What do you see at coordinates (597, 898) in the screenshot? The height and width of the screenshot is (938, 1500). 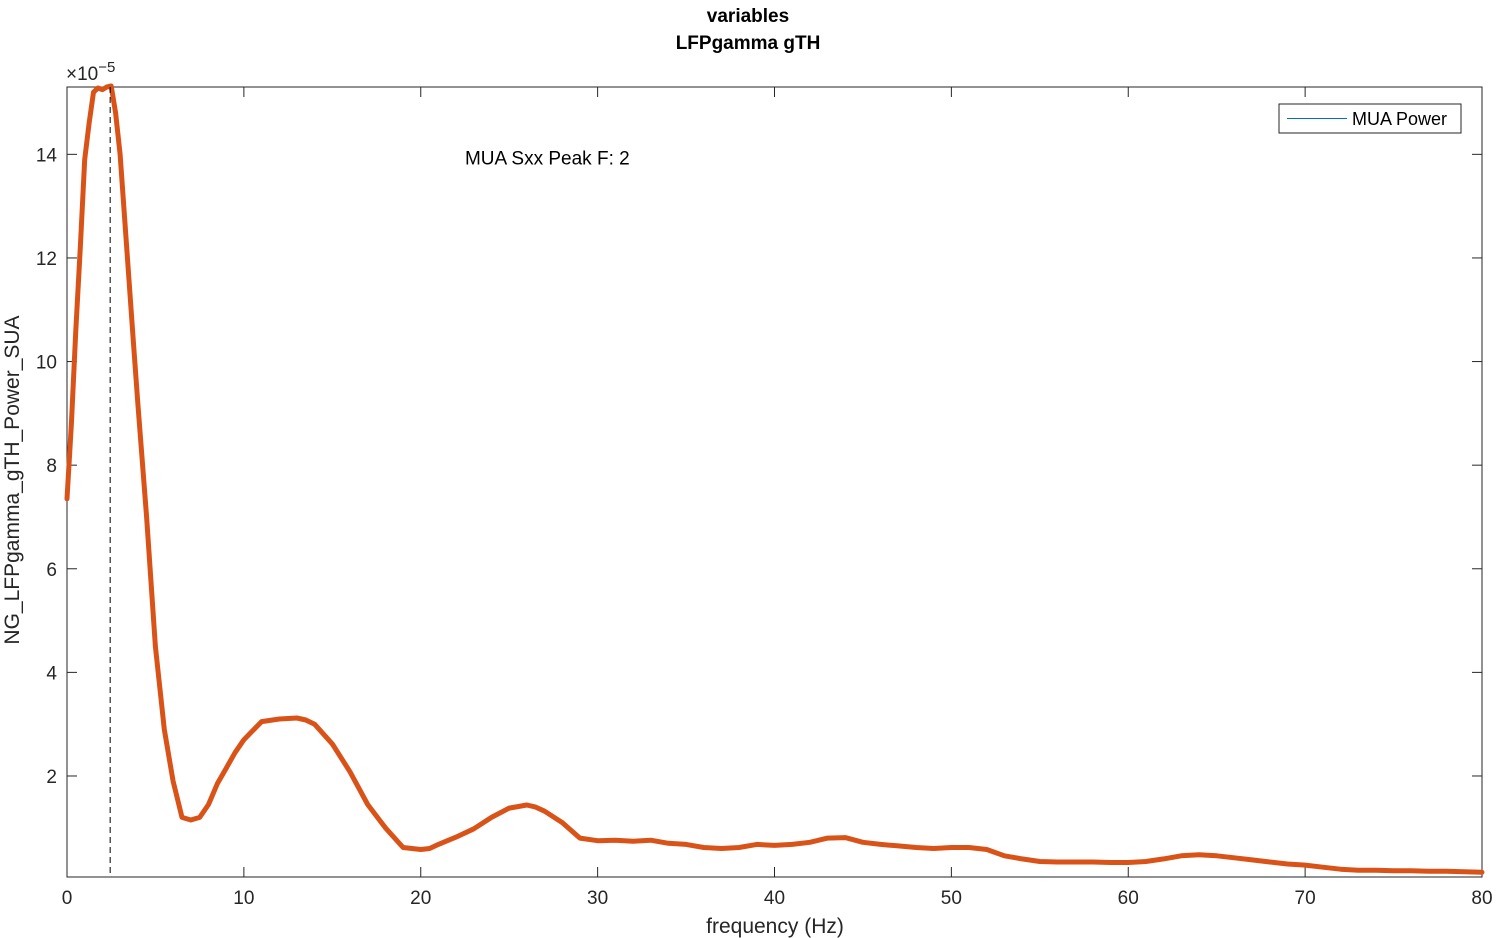 I see `x-tick-label: 30` at bounding box center [597, 898].